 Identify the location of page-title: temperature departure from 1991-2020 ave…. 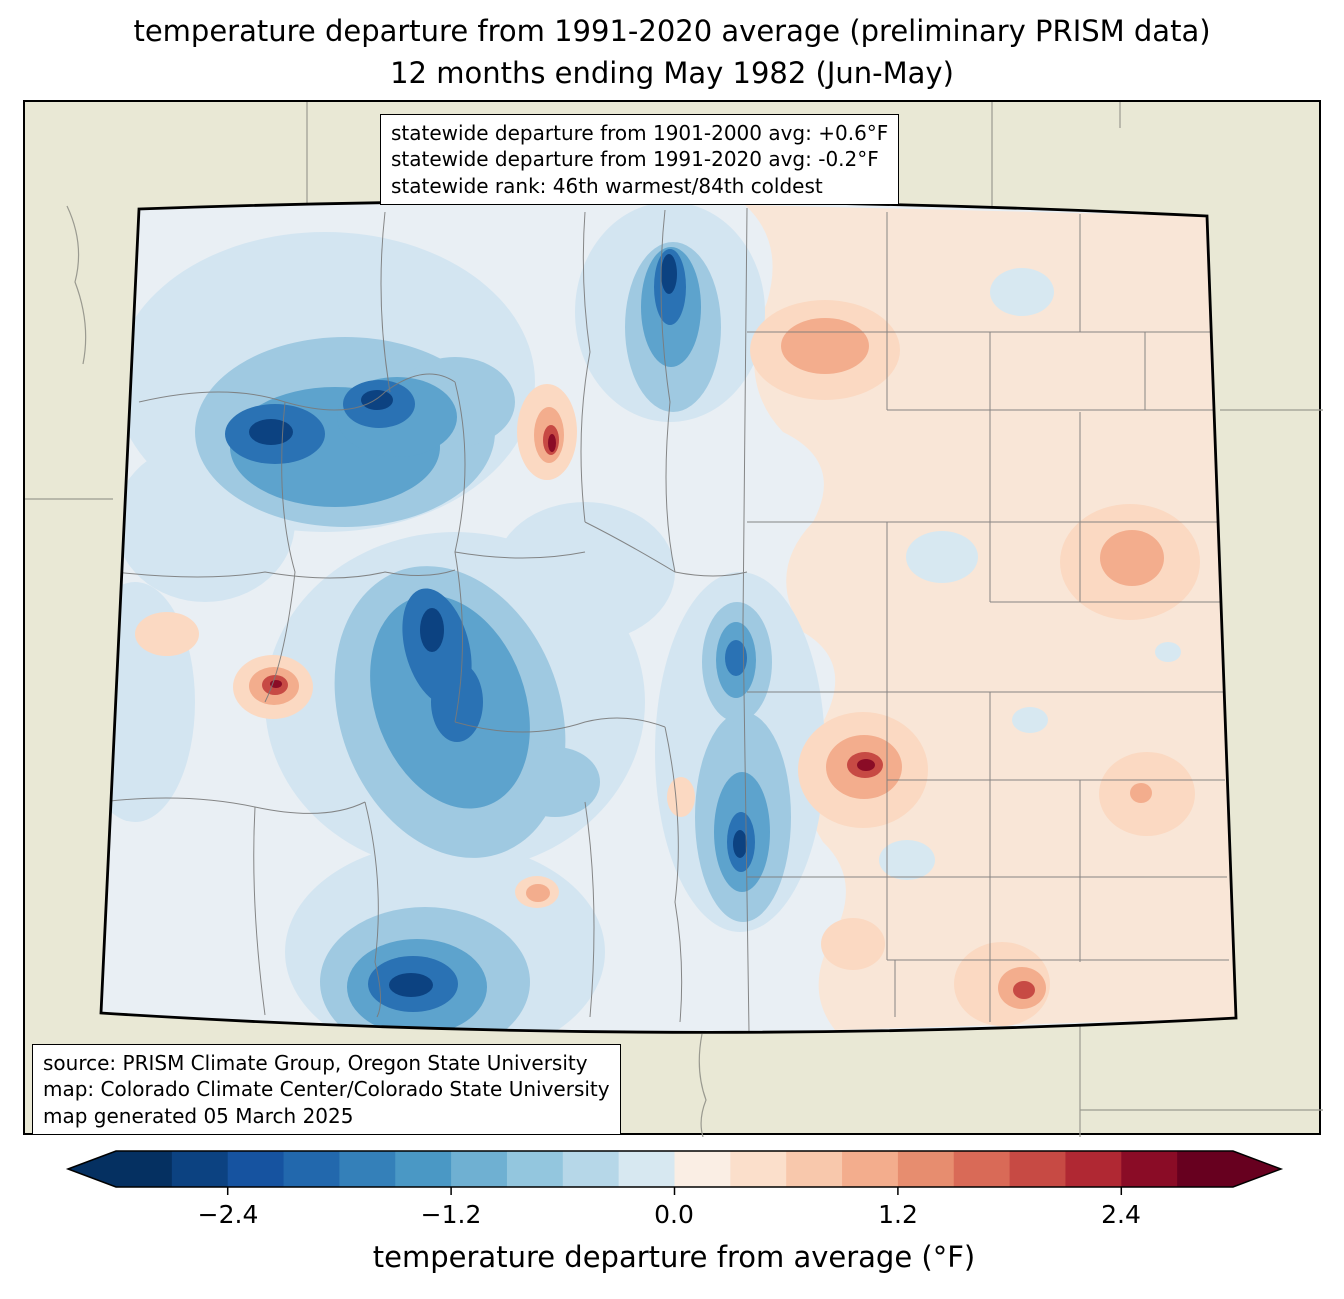
(672, 31).